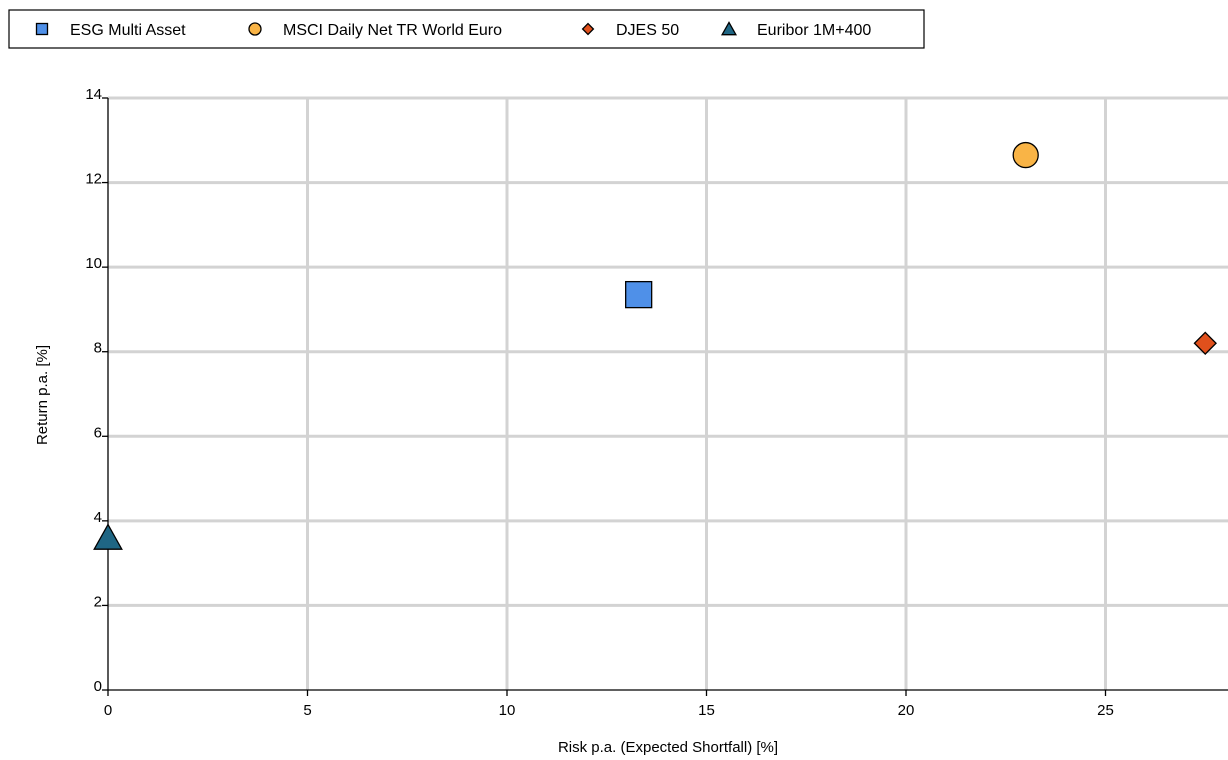  I want to click on legend-box, so click(466, 29).